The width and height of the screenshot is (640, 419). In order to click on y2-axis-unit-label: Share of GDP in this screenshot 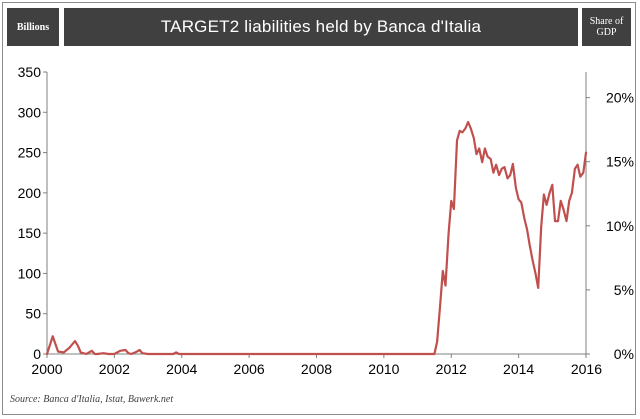, I will do `click(606, 27)`.